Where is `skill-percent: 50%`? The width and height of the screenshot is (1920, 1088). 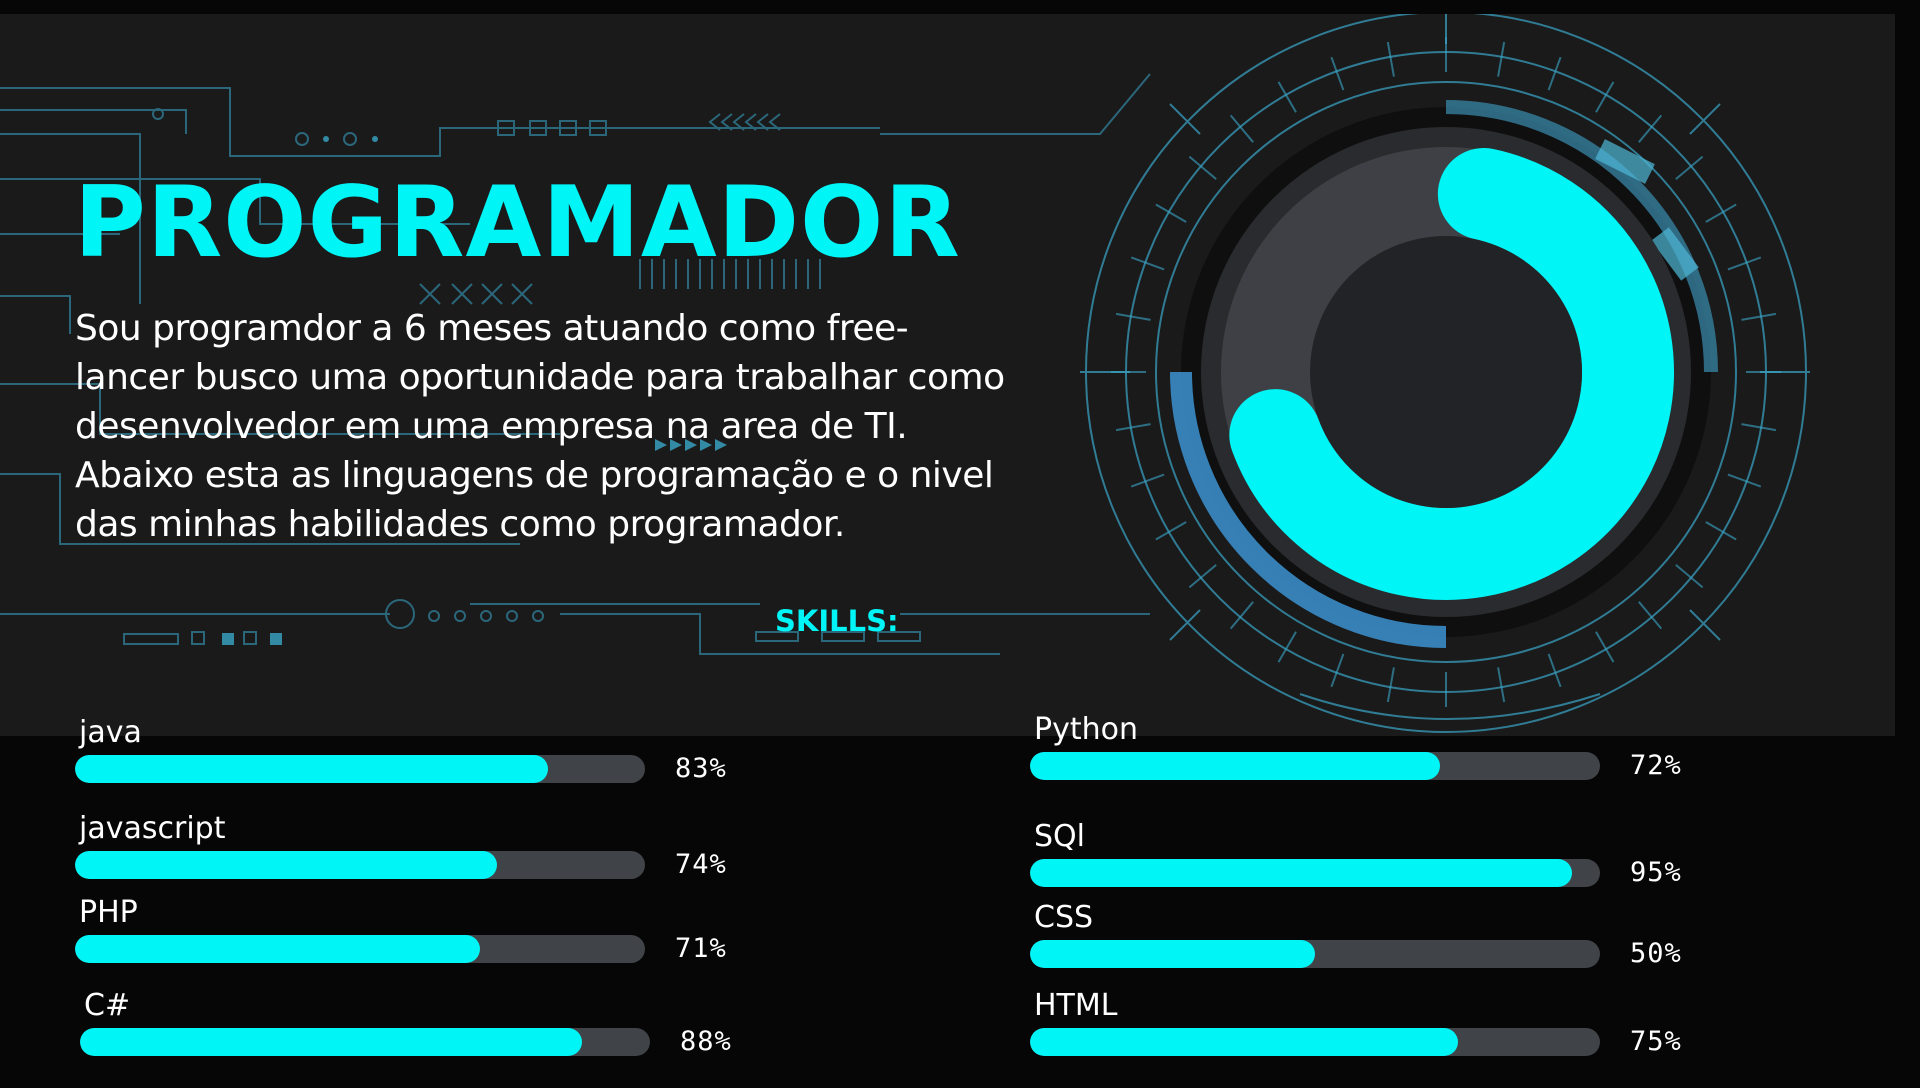 skill-percent: 50% is located at coordinates (1656, 953).